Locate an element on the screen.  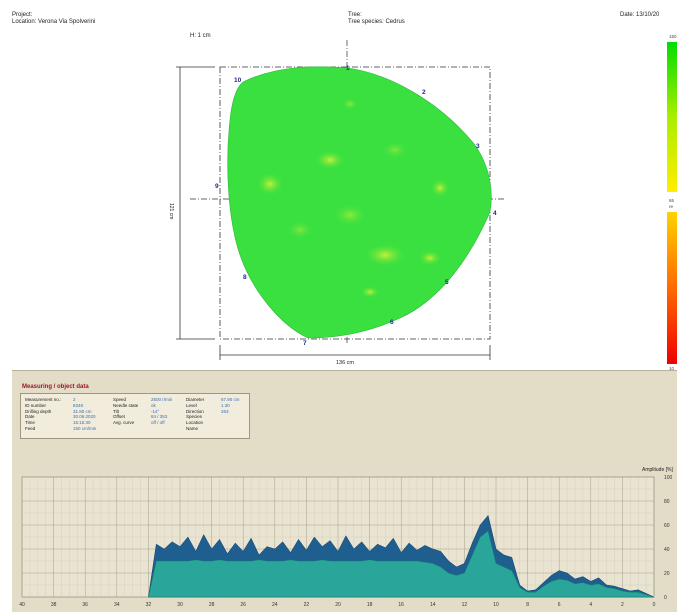
date-text: Date: 13/10/20 is located at coordinates (640, 15).